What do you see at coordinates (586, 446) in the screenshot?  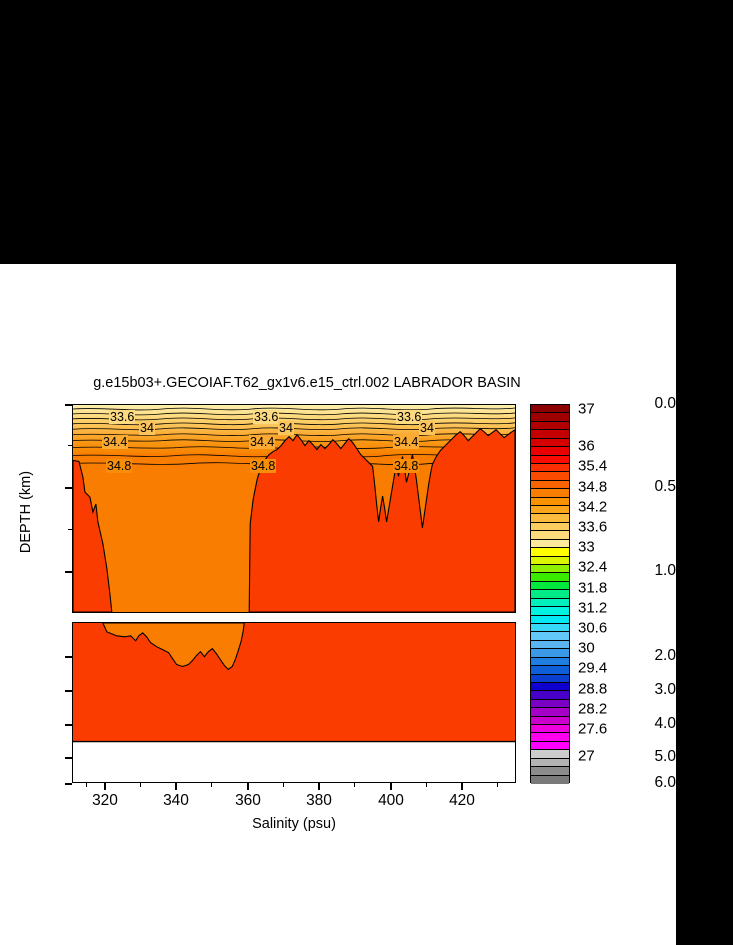 I see `colorbar-label: 36` at bounding box center [586, 446].